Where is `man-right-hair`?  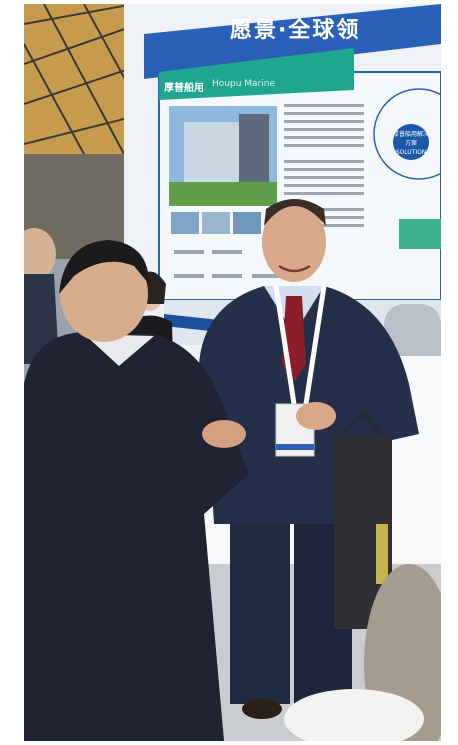 man-right-hair is located at coordinates (295, 212).